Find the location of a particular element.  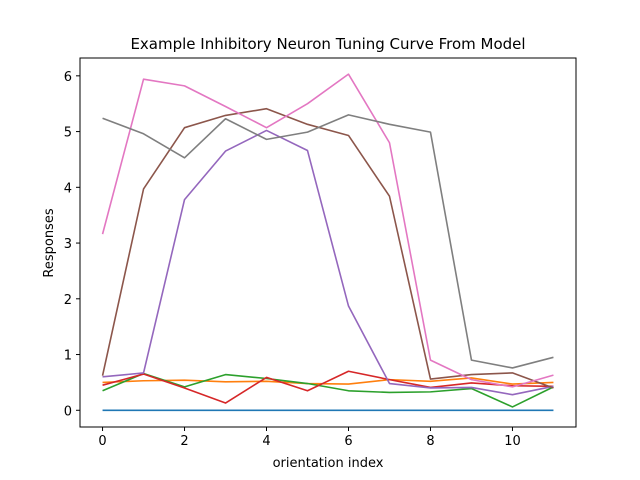

x-tick-label: 6 is located at coordinates (348, 441).